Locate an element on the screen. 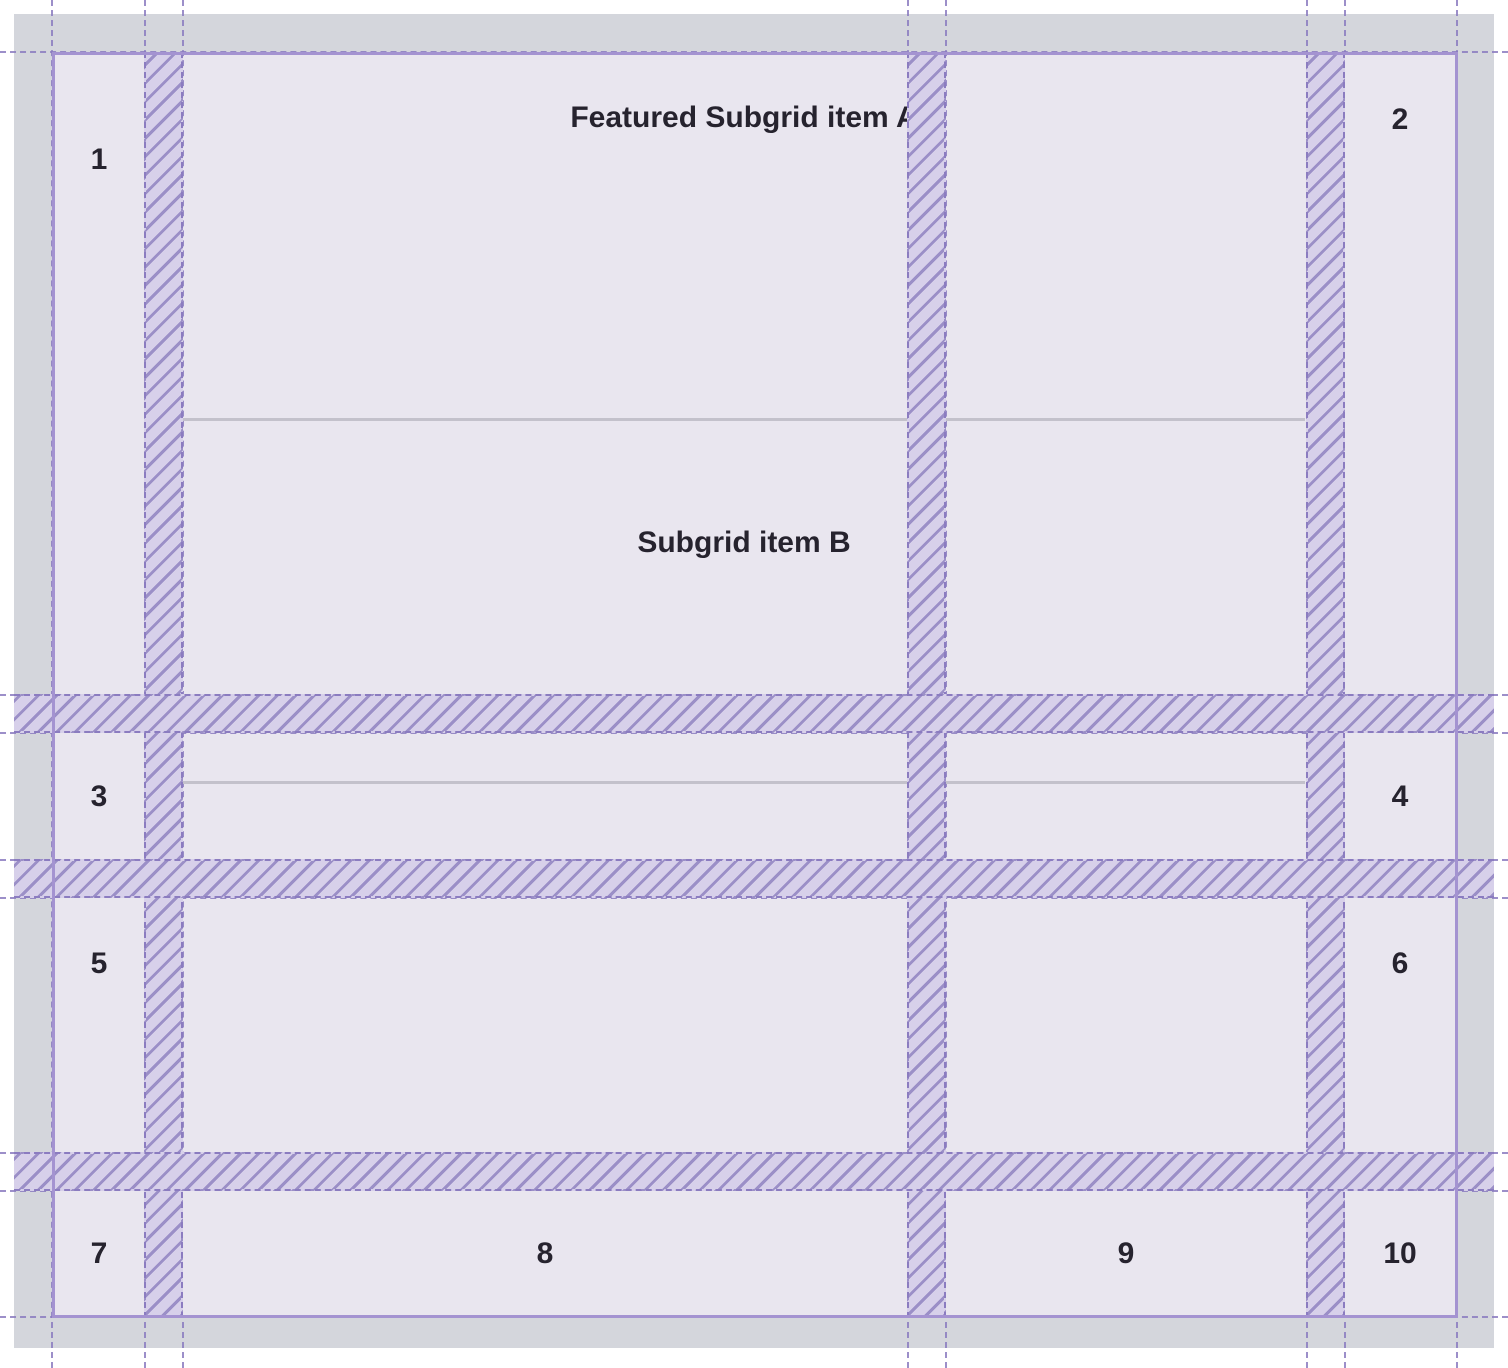 The height and width of the screenshot is (1368, 1508). grid-cell-10-label: 10 is located at coordinates (1400, 1253).